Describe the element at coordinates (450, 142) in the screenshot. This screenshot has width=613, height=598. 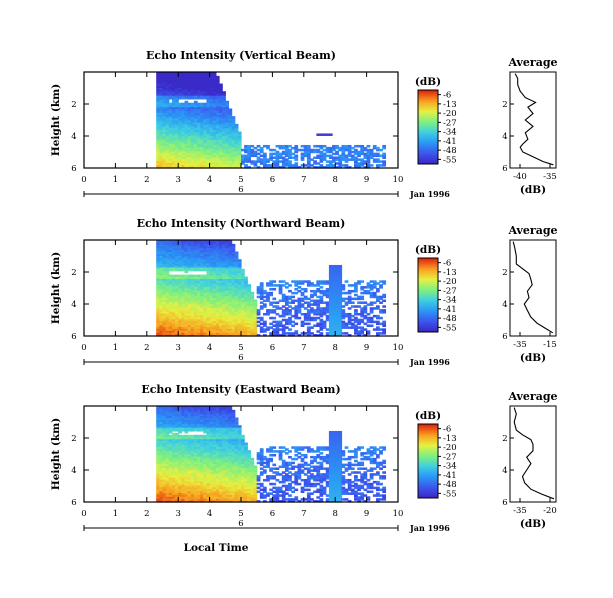
I see `colorbar-tick-label: -41` at that location.